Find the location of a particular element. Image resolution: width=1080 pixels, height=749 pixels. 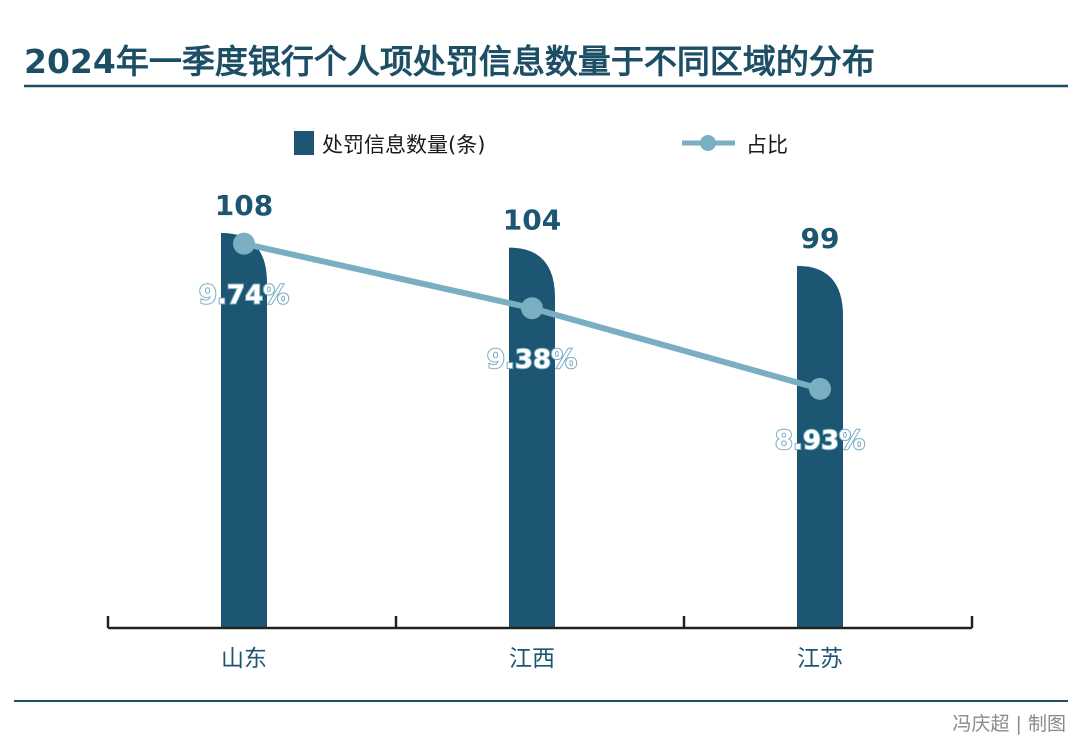

bar-value-label: 108 is located at coordinates (244, 205).